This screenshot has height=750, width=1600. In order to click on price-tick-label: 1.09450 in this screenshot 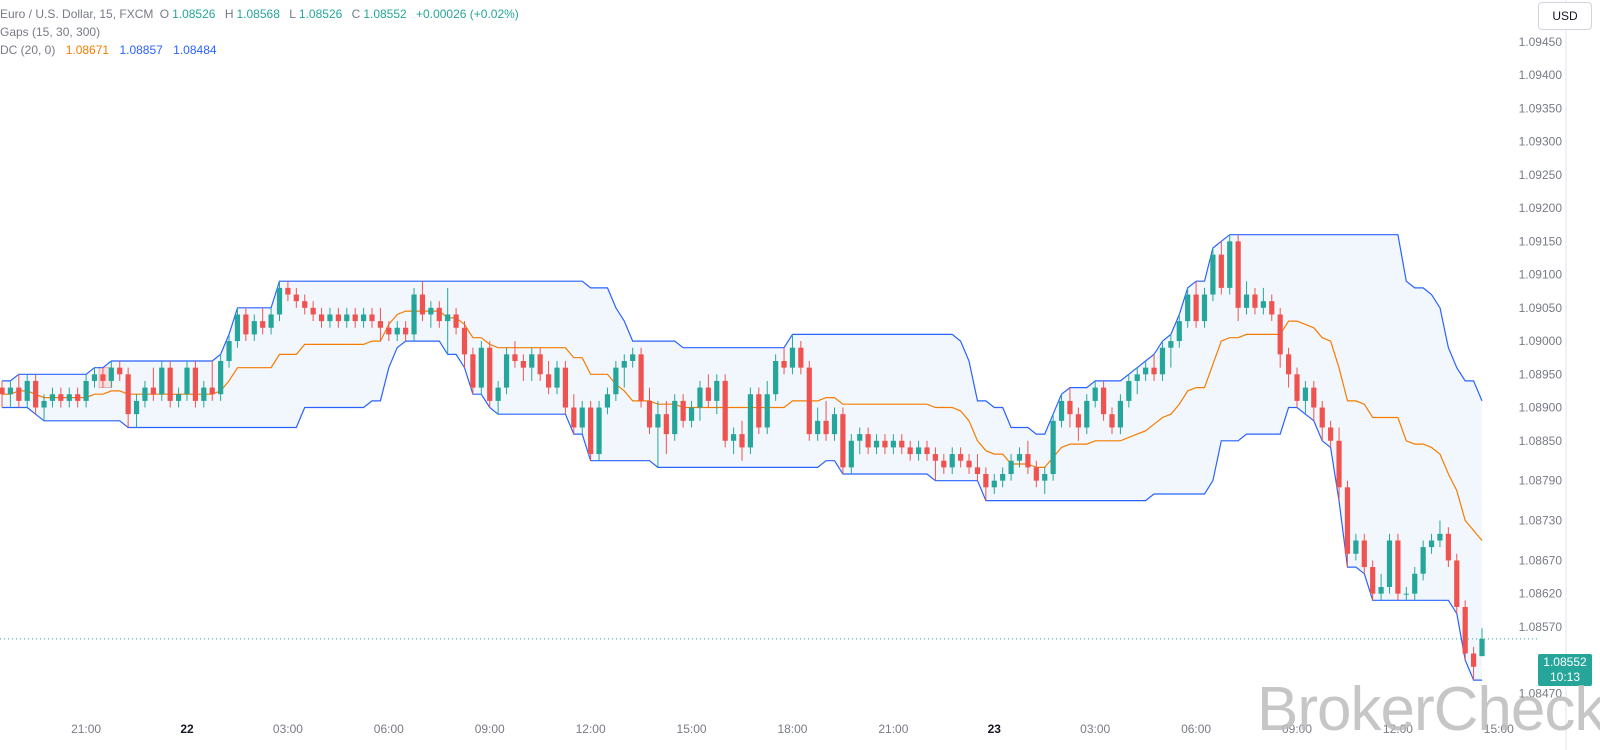, I will do `click(1541, 42)`.